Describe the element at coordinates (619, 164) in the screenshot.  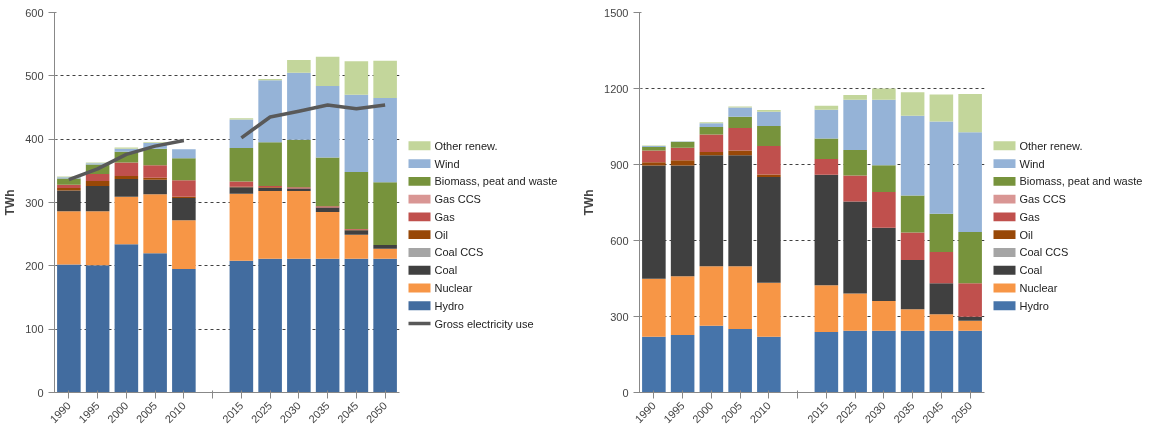
I see `y-tick-label: 900` at that location.